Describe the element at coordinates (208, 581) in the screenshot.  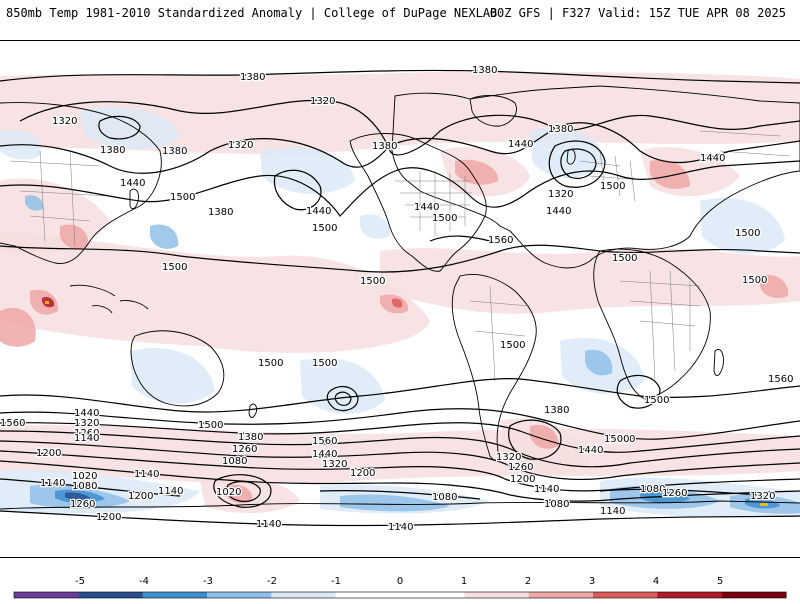
I see `colorbar-tick-label: -3` at that location.